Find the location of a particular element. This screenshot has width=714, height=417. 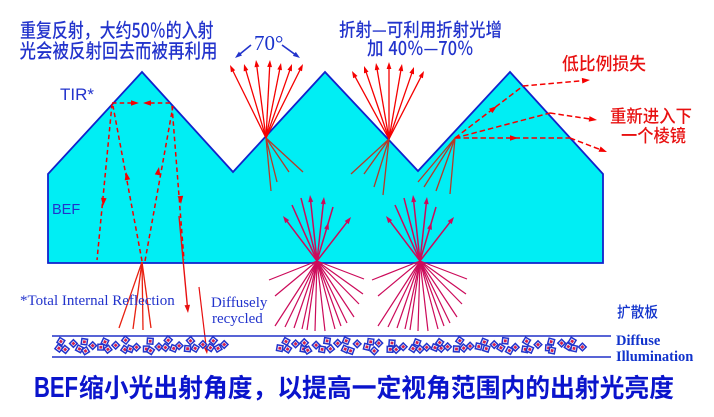

svg-text: Diffuse is located at coordinates (638, 341).